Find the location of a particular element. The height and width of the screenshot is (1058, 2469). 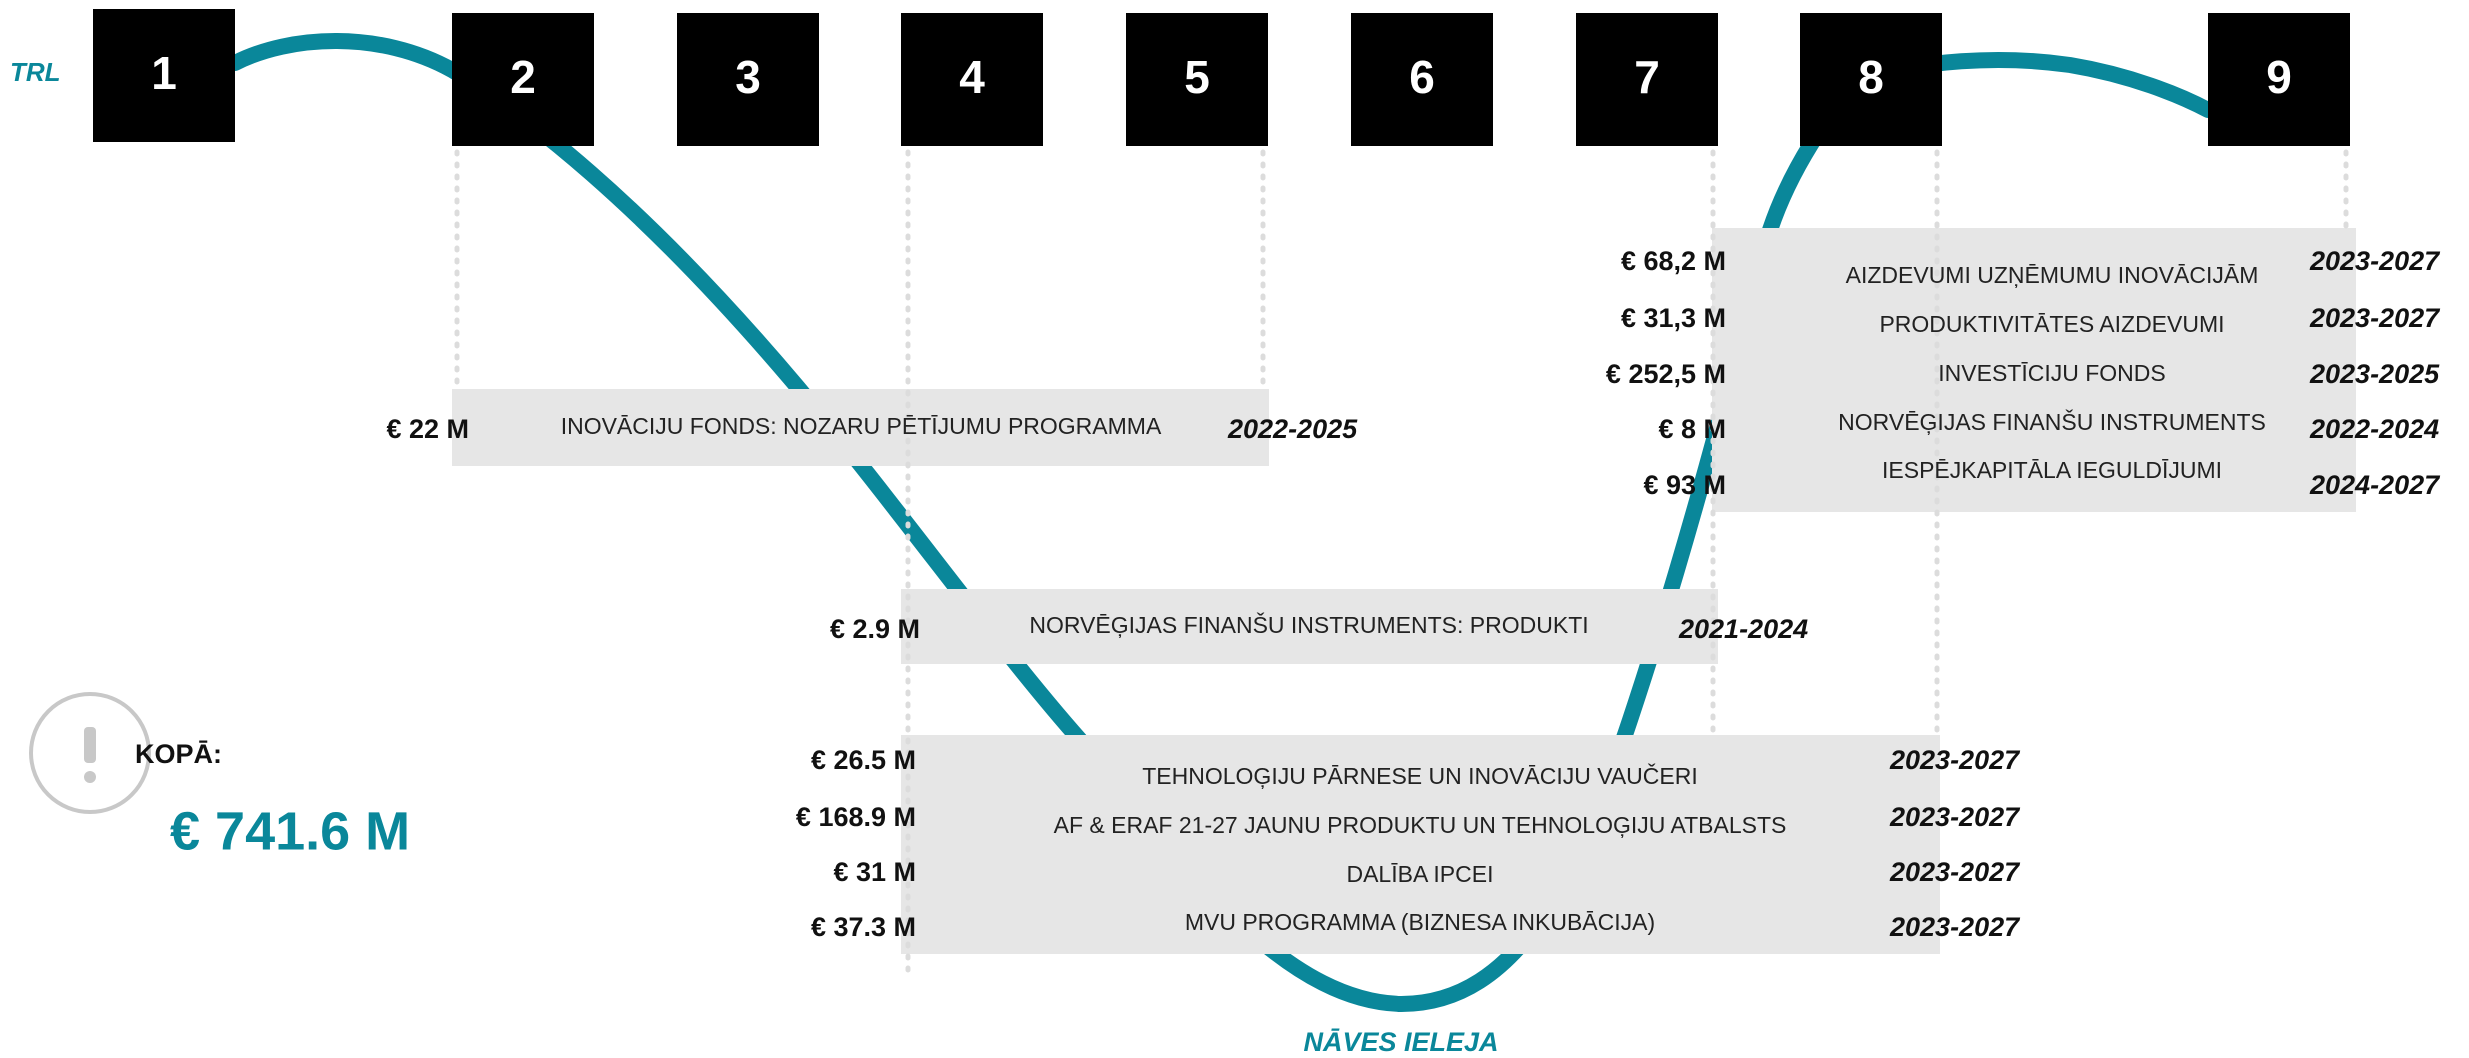

program-amount: € 31,3 M is located at coordinates (1673, 318).